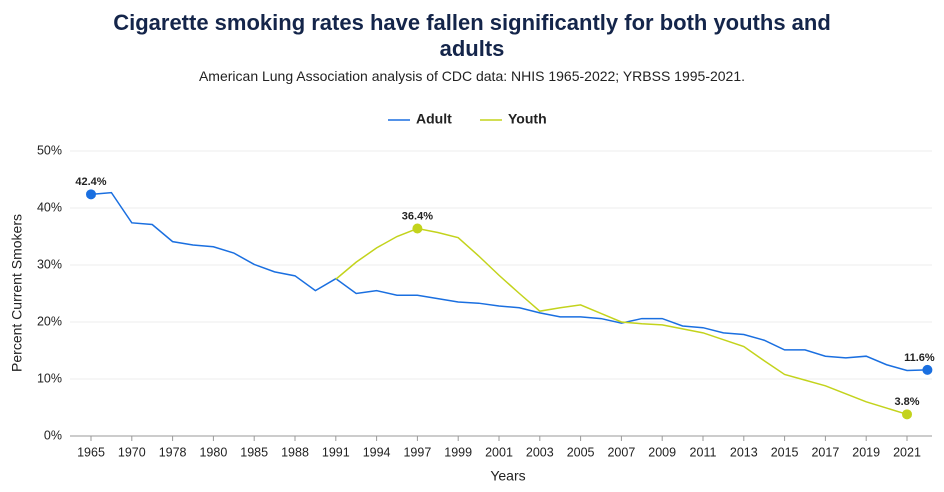 Image resolution: width=944 pixels, height=492 pixels. Describe the element at coordinates (581, 452) in the screenshot. I see `x-tick-label: 2005` at that location.